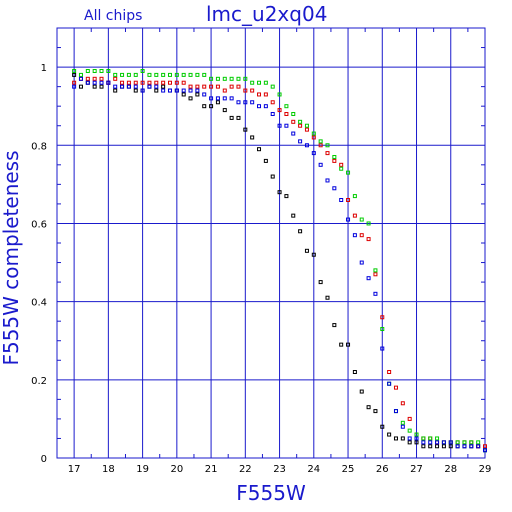 The image size is (512, 512). I want to click on x-tick-label: 23, so click(279, 469).